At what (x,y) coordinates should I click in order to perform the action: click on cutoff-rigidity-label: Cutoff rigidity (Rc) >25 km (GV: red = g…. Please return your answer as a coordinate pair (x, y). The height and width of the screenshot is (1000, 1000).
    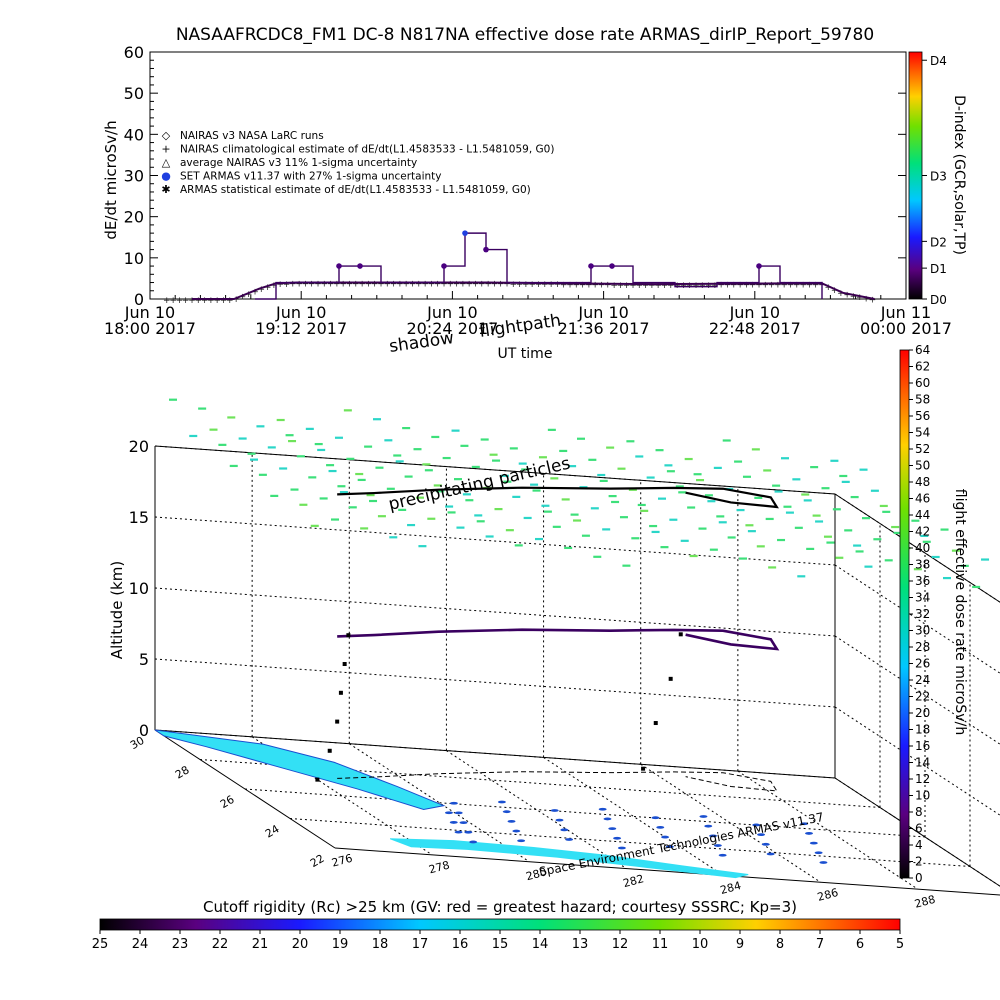
    Looking at the image, I should click on (500, 907).